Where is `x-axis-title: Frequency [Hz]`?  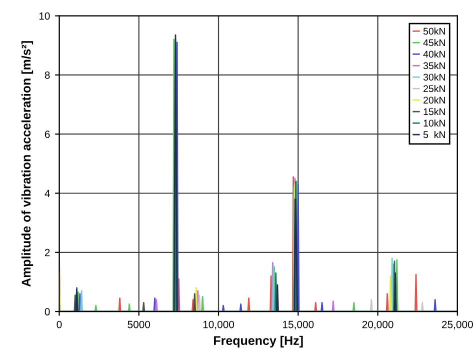
x-axis-title: Frequency [Hz] is located at coordinates (258, 342).